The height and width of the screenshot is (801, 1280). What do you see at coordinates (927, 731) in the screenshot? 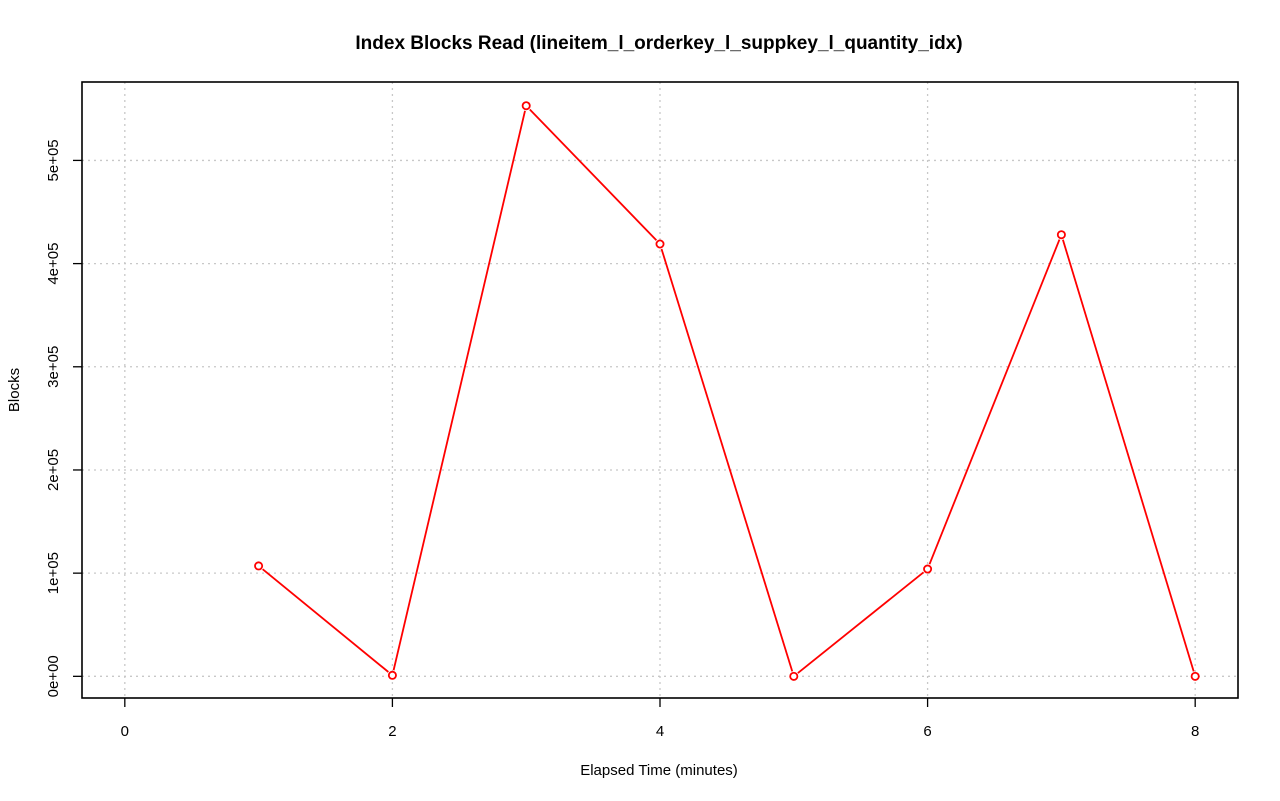
I see `x-tick-label: 6` at bounding box center [927, 731].